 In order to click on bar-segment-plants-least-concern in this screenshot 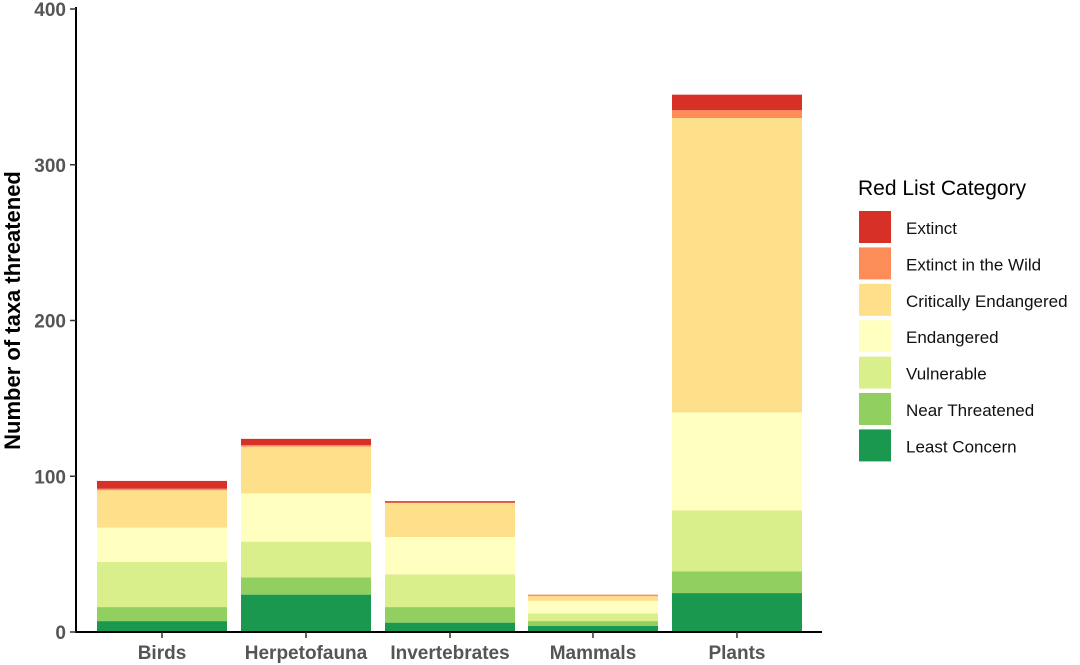, I will do `click(737, 612)`.